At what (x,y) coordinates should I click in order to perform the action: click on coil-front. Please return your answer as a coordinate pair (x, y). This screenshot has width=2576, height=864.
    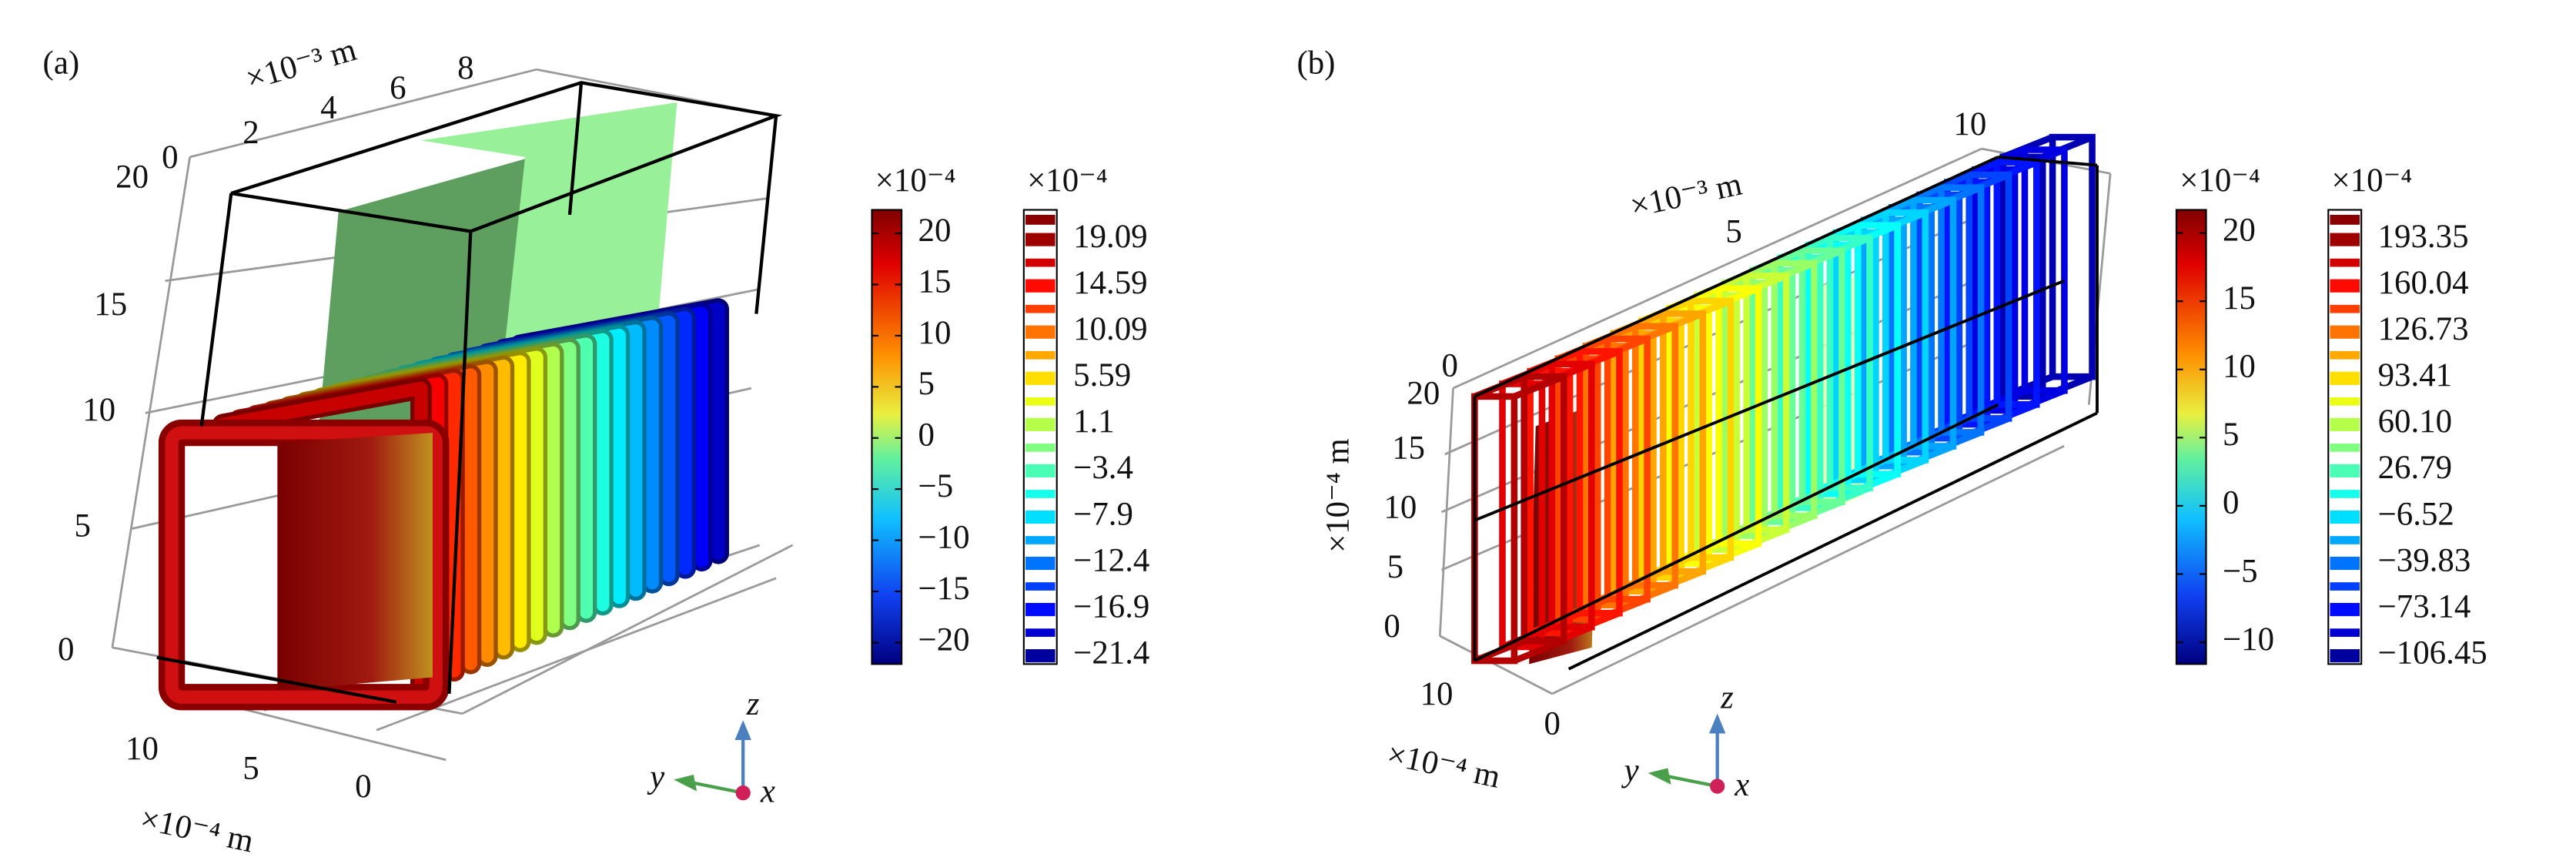
    Looking at the image, I should click on (304, 565).